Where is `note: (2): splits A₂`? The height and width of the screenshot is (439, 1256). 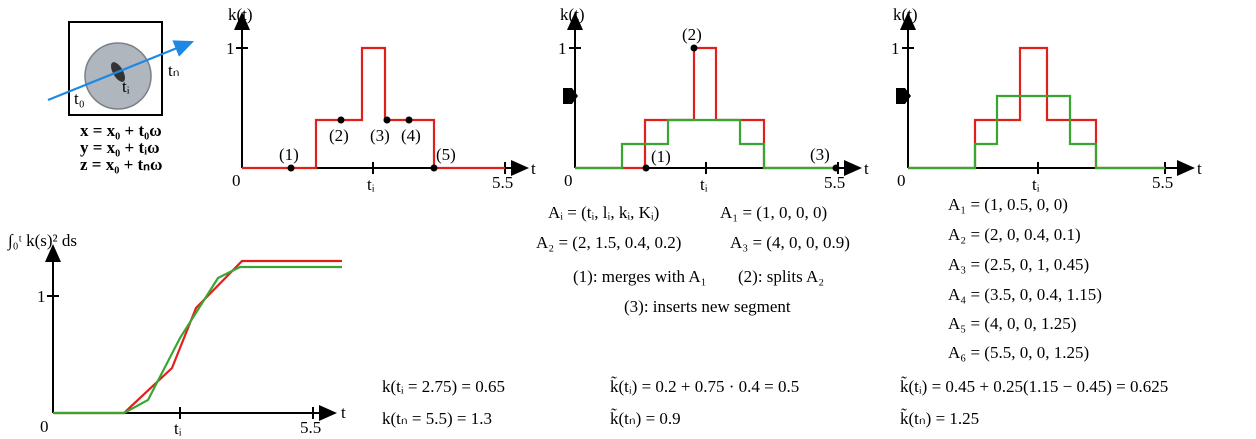
note: (2): splits A₂ is located at coordinates (781, 276).